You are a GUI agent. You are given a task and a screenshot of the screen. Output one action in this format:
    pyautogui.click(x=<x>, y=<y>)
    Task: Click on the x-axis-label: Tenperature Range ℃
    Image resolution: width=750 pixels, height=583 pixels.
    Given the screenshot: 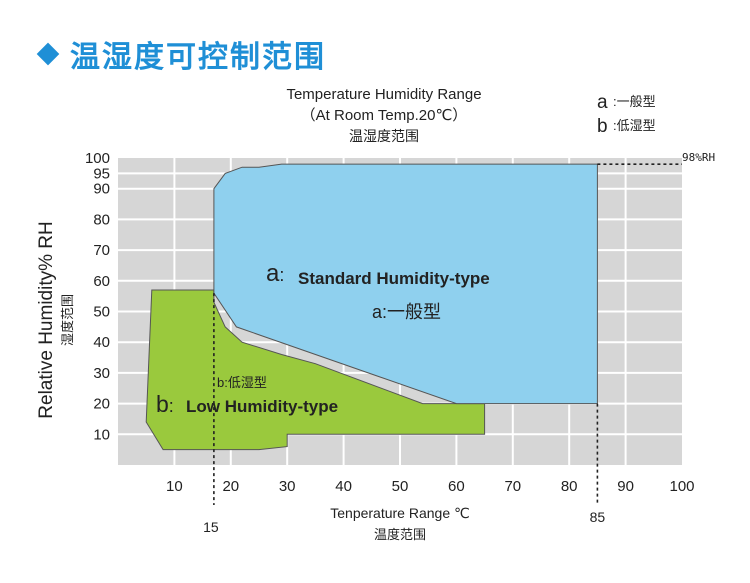 What is the action you would take?
    pyautogui.click(x=399, y=513)
    